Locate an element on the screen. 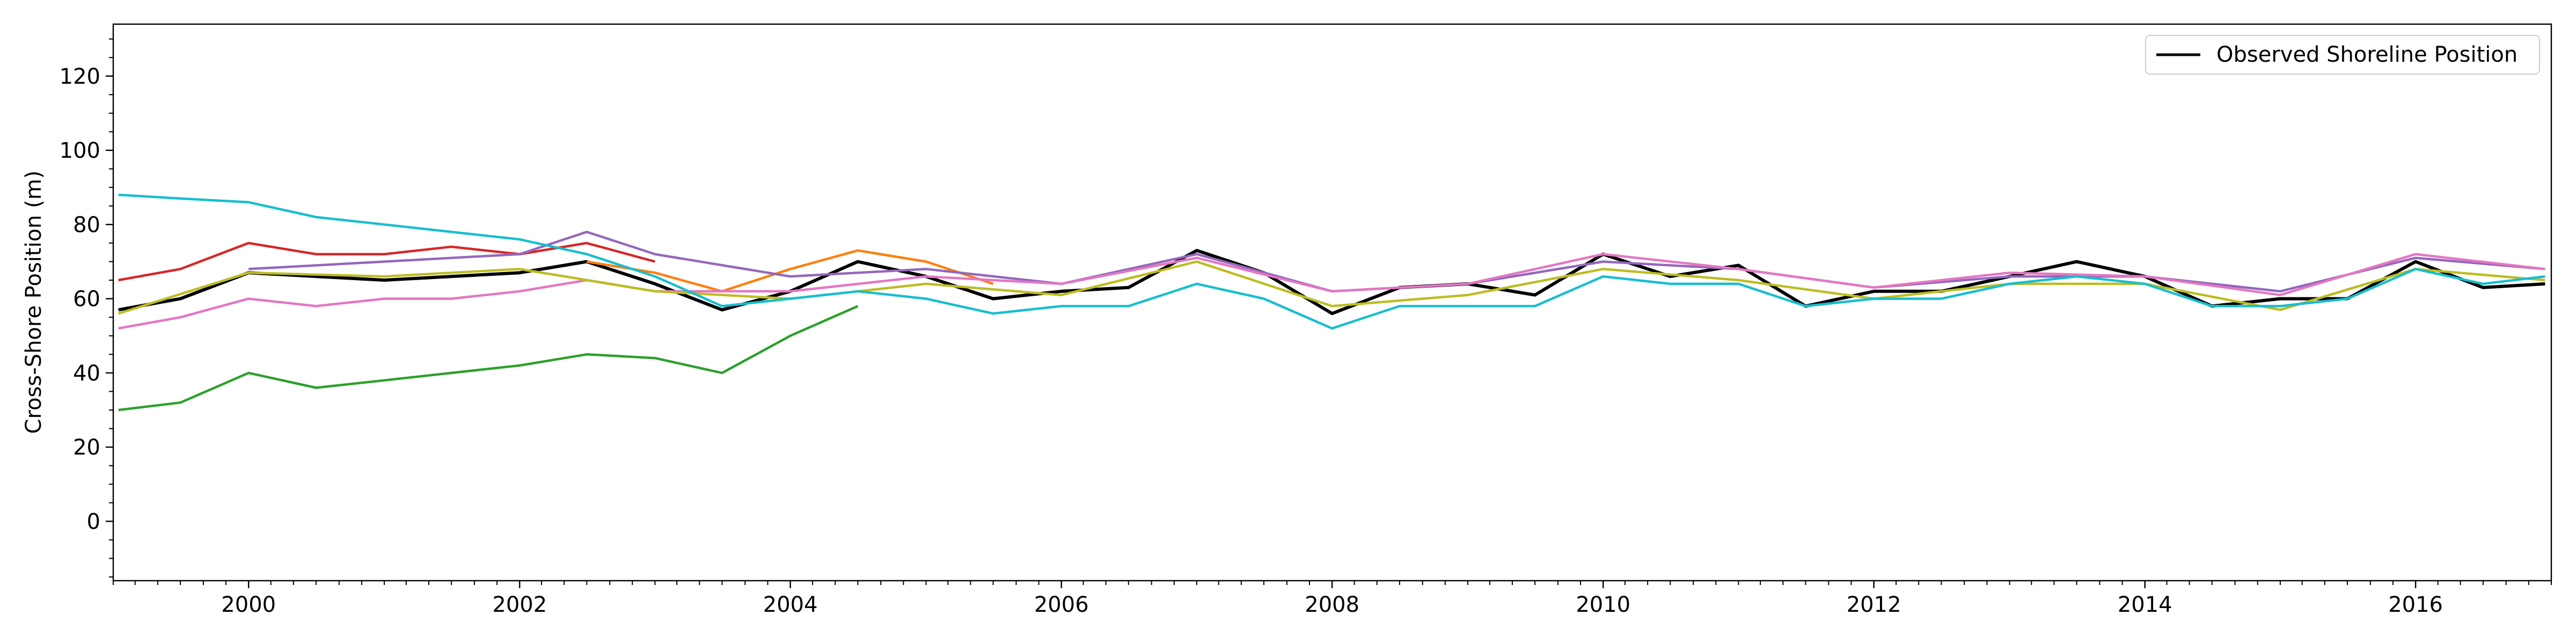 The width and height of the screenshot is (2576, 644). x-tick-label-2012: 2012 is located at coordinates (1874, 604).